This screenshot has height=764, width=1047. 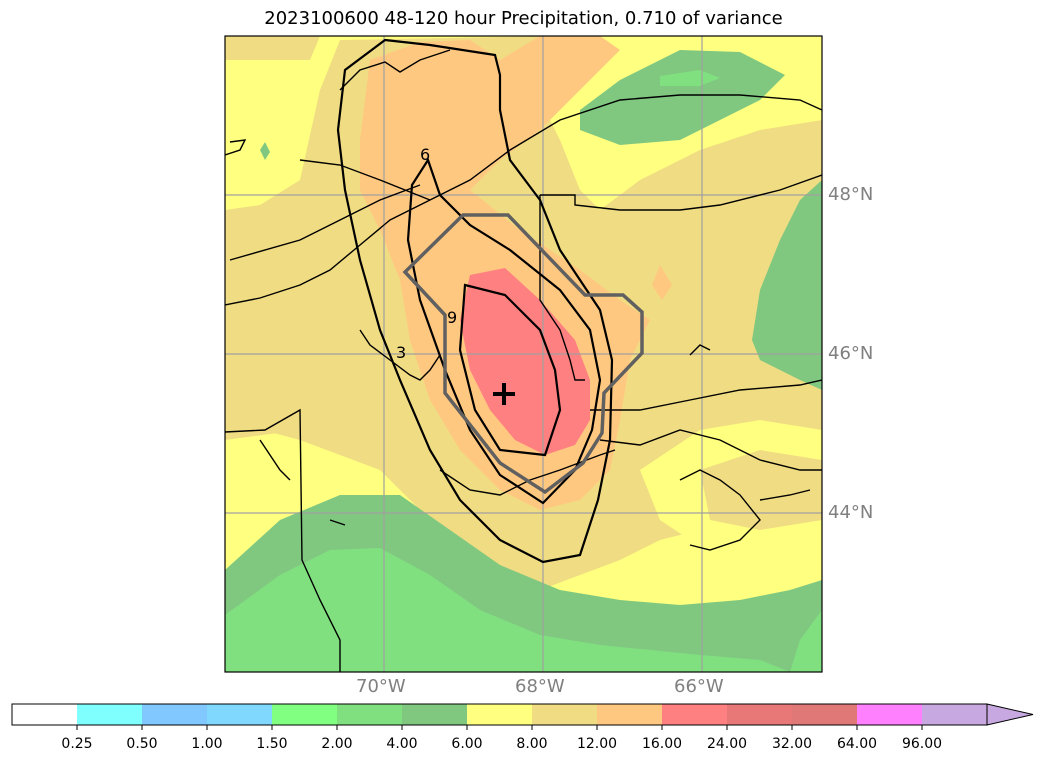 I want to click on colorbar-tick-label: 96.00, so click(x=922, y=744).